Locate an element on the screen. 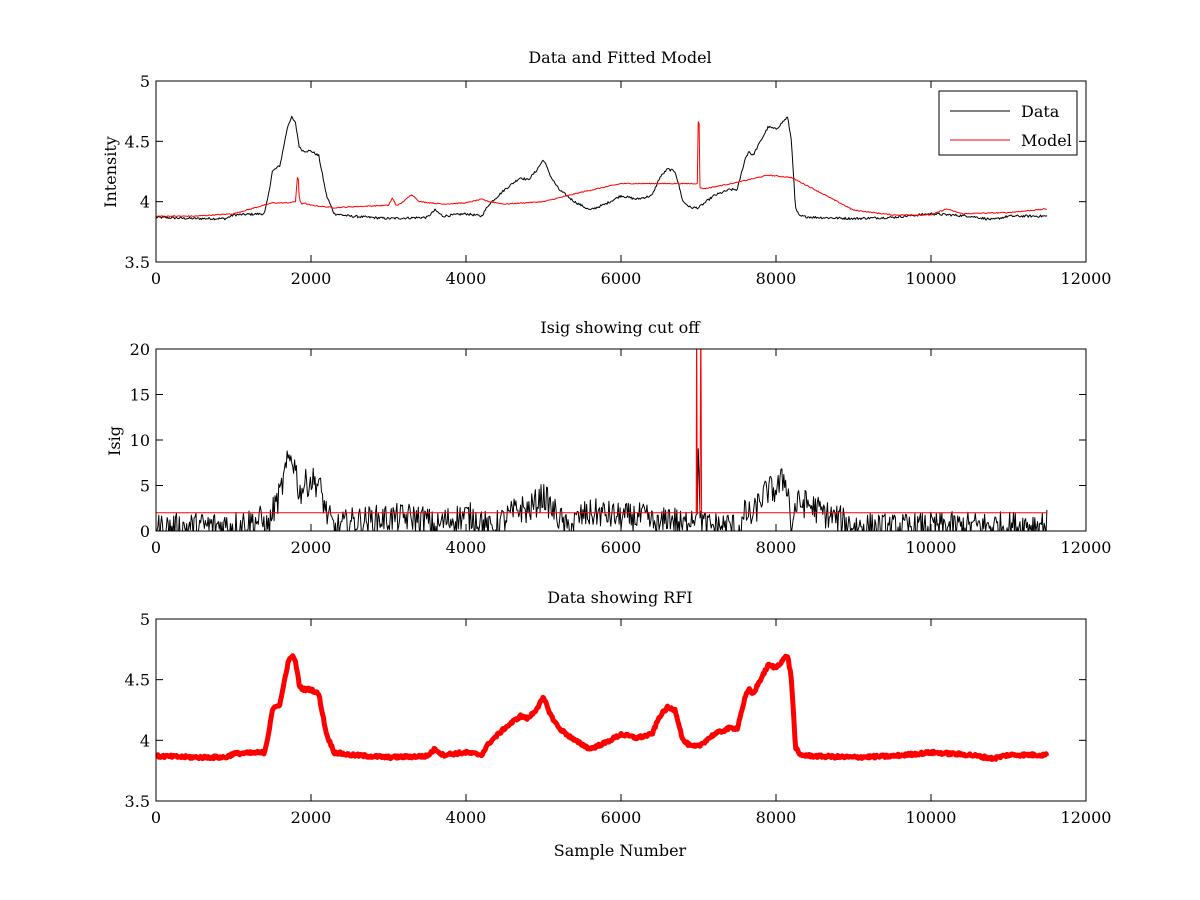  panel-1-legend: Data Model is located at coordinates (1008, 123).